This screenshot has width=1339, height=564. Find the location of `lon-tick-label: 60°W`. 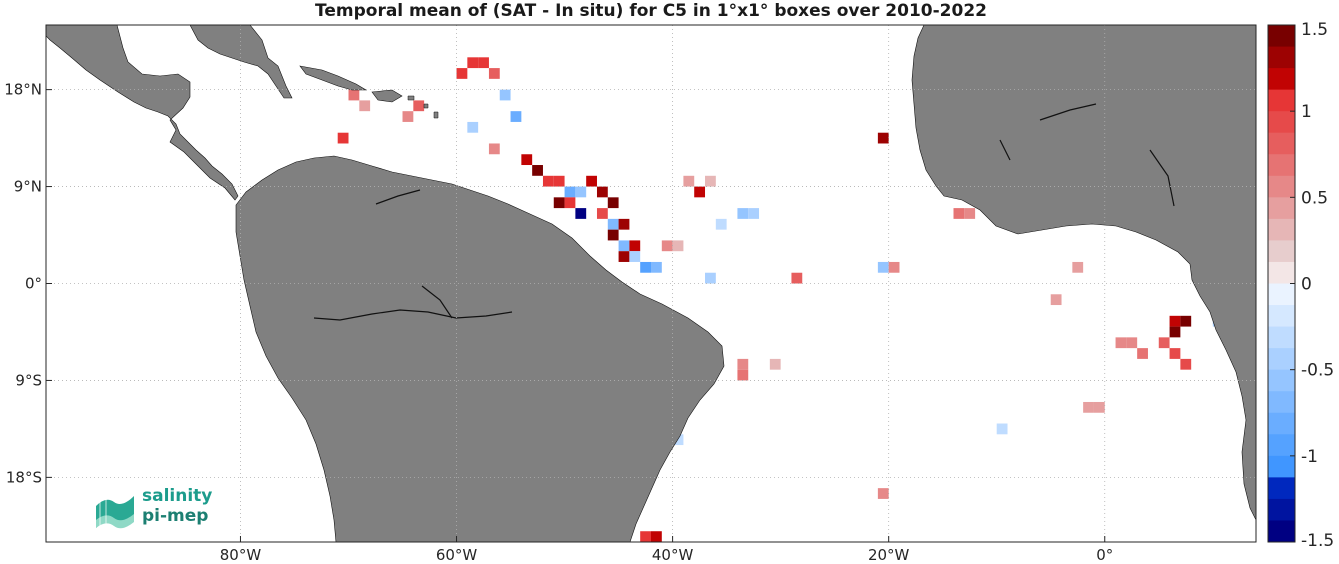

lon-tick-label: 60°W is located at coordinates (457, 555).